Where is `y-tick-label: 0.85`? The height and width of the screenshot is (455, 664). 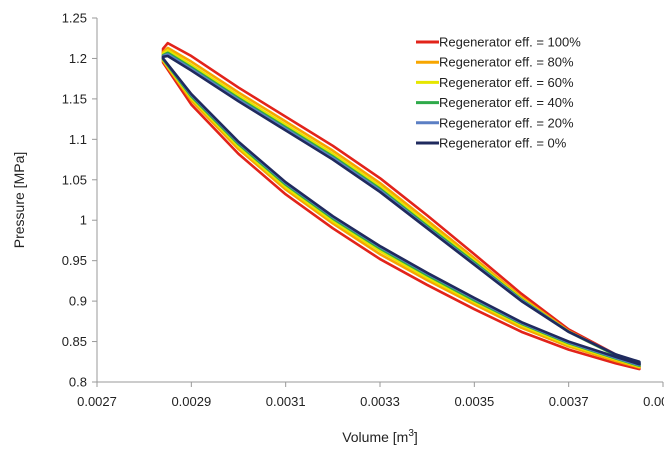 y-tick-label: 0.85 is located at coordinates (74, 341).